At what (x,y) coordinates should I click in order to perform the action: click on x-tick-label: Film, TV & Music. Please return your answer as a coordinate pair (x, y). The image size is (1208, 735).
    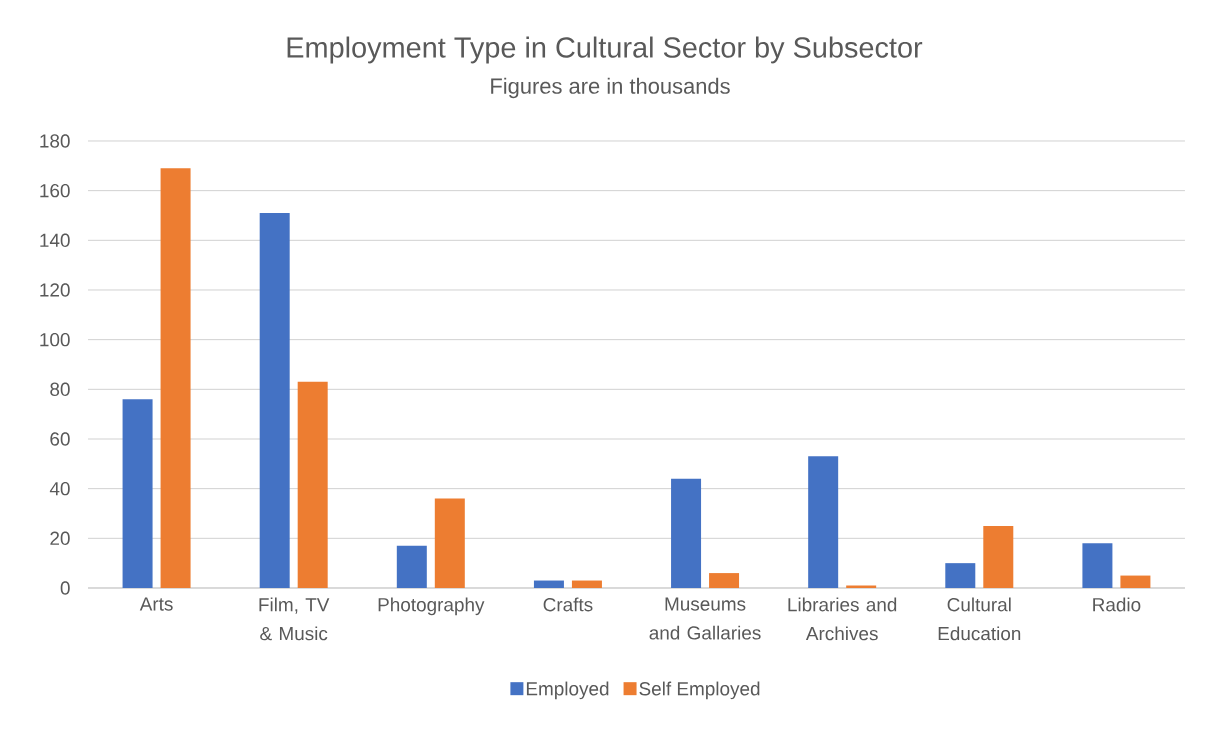
    Looking at the image, I should click on (294, 619).